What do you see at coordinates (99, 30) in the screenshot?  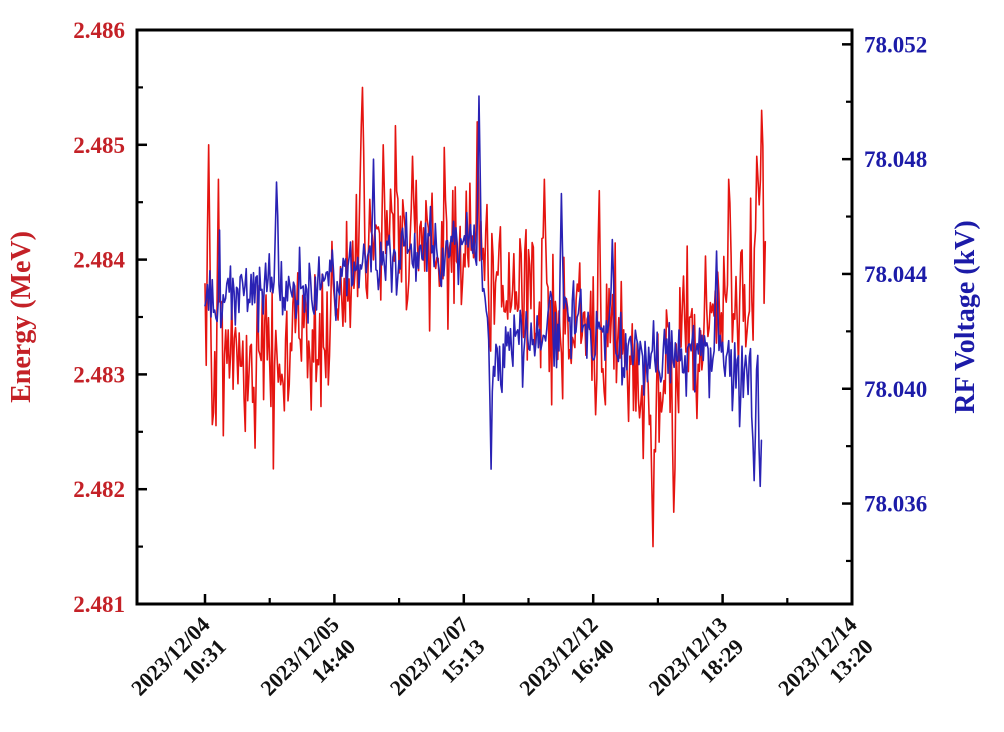 I see `left-tick-label: 2.486` at bounding box center [99, 30].